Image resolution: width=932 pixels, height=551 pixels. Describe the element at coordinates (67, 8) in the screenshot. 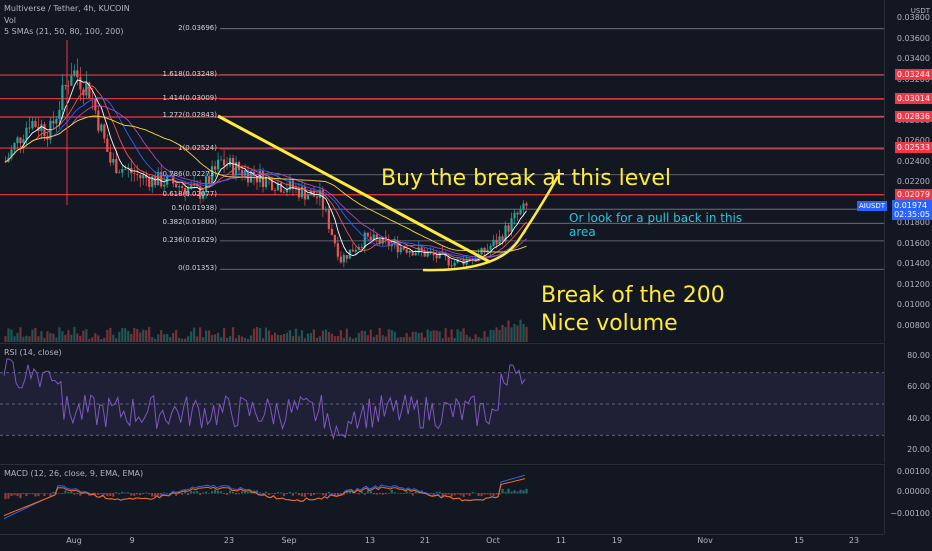

I see `symbol-legend: Multiverse / Tether, 4h, KUCOIN` at that location.